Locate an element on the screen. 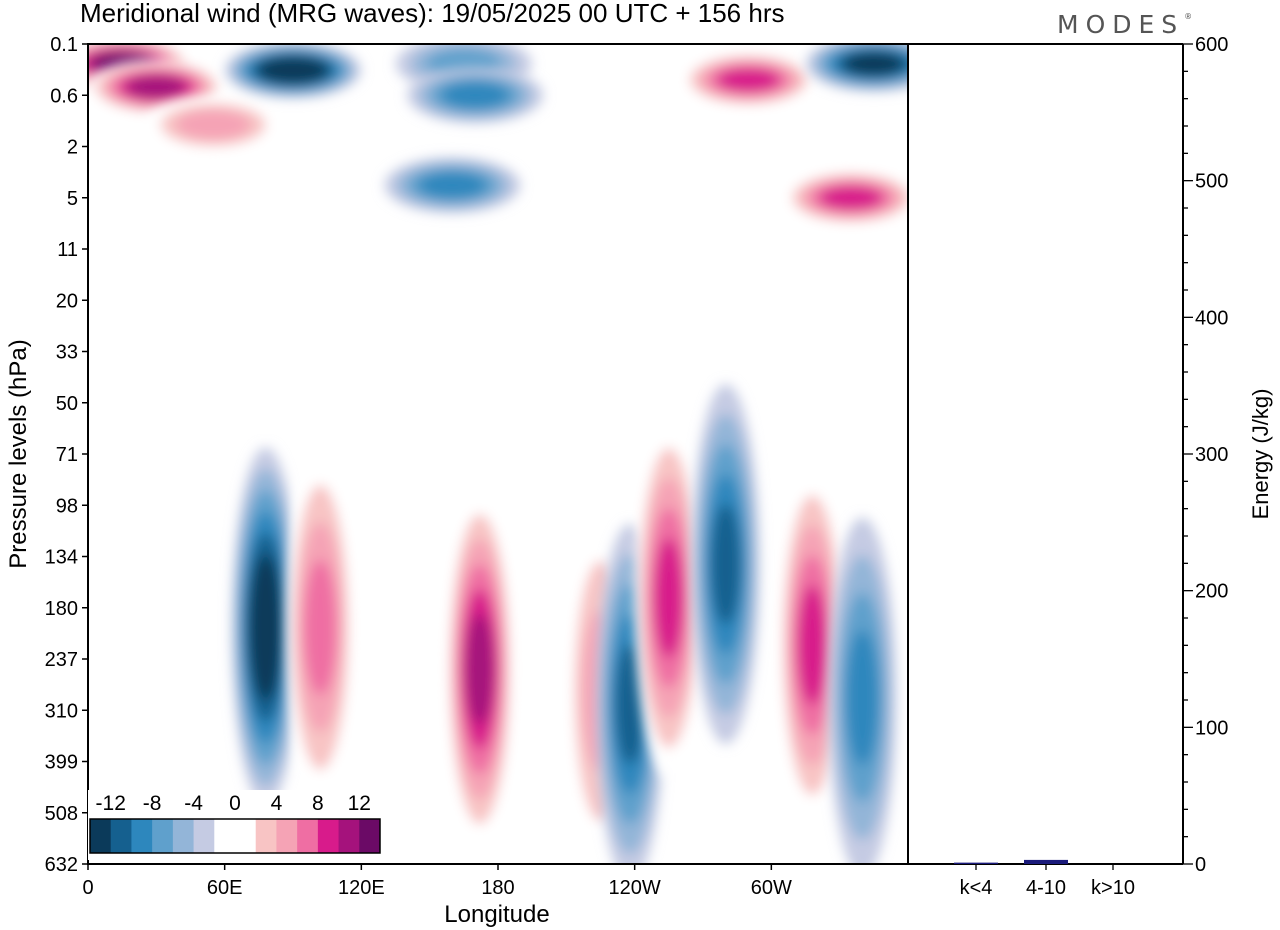  colorbar: -12 -8 -4 0 4 8 12 is located at coordinates (235, 825).